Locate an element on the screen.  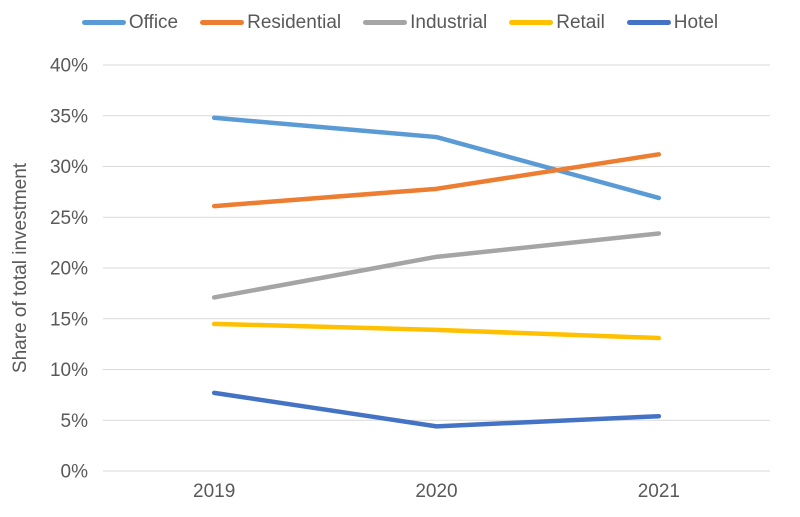
series-line-office is located at coordinates (436, 158).